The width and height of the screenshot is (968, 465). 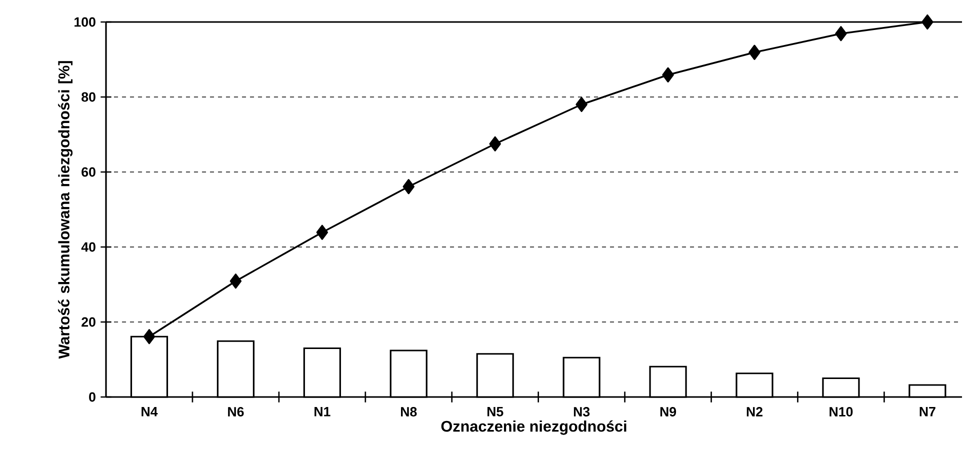 I want to click on y-tick-label: 80, so click(x=89, y=97).